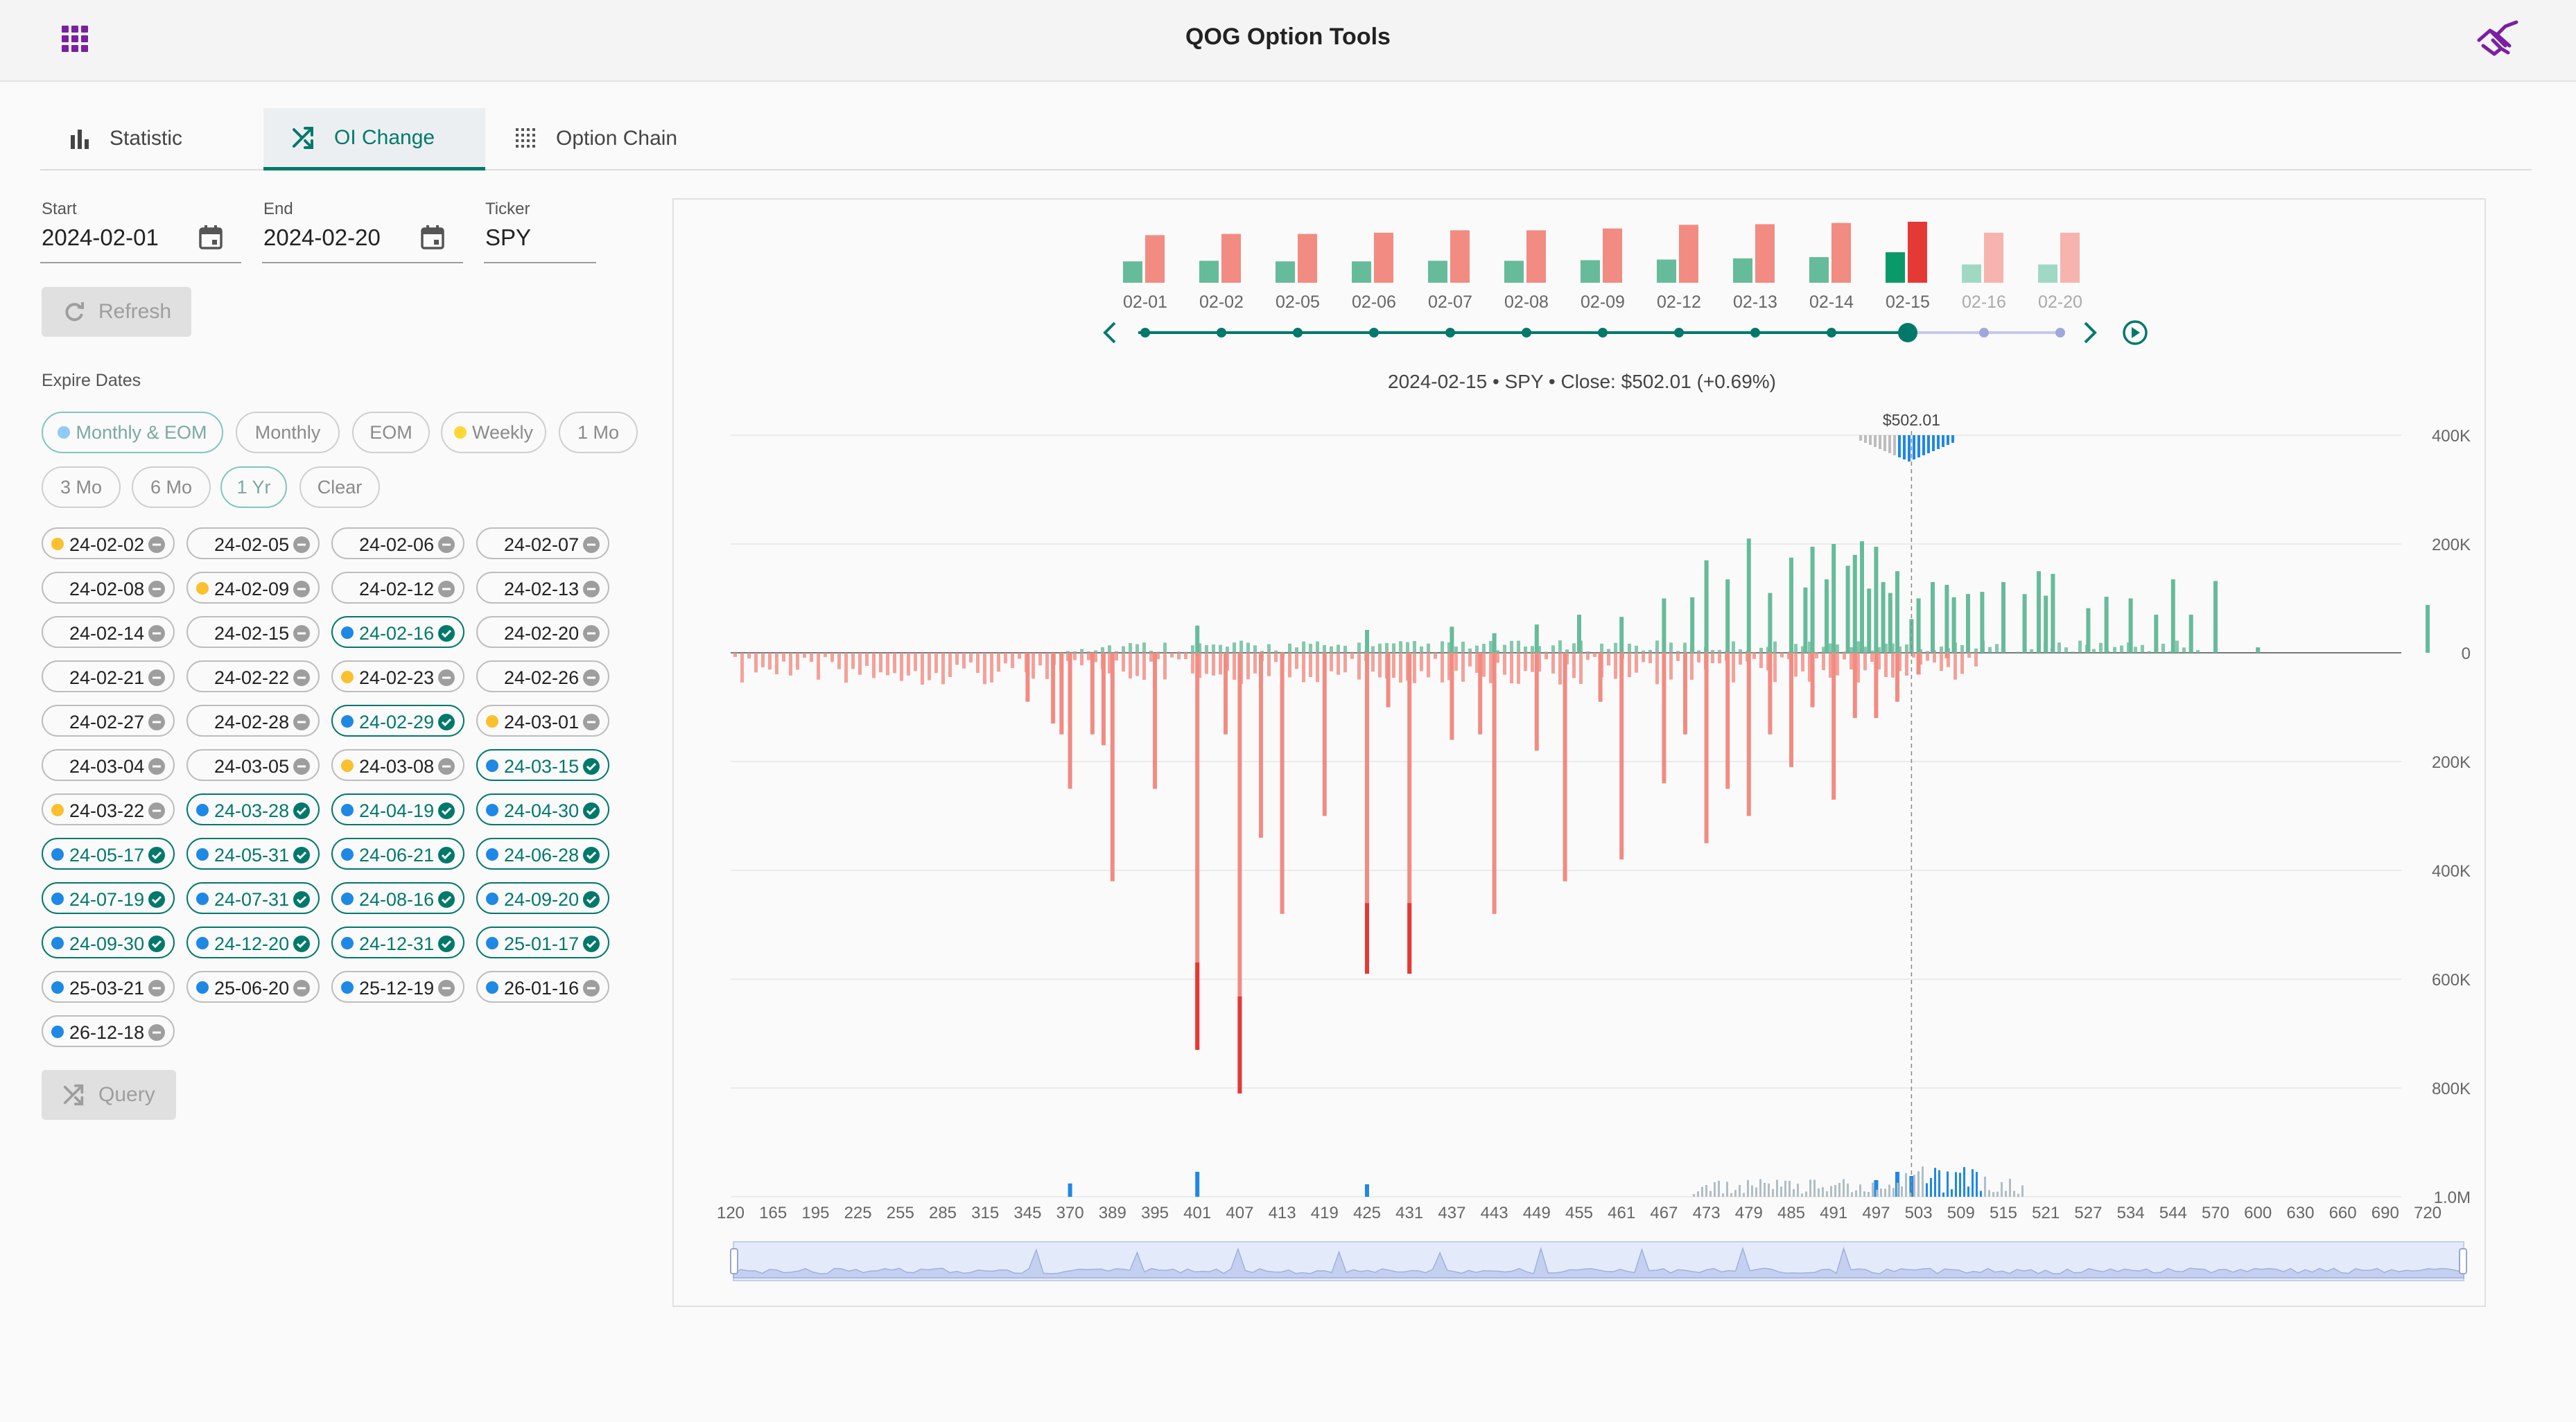  What do you see at coordinates (108, 942) in the screenshot?
I see `expire-date-chip: 24-09-30` at bounding box center [108, 942].